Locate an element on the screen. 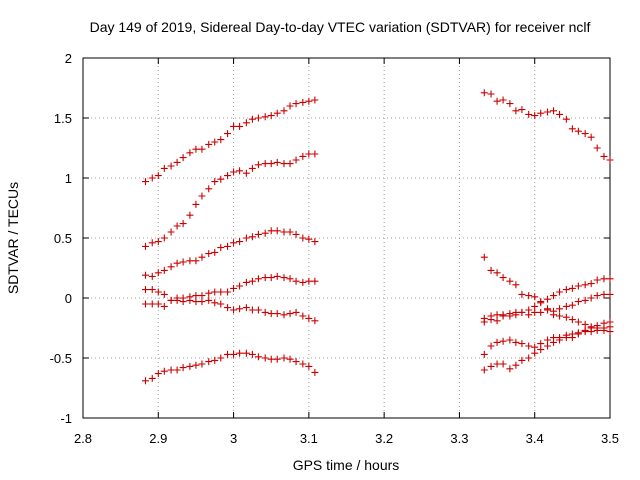 Image resolution: width=640 pixels, height=480 pixels. y-tick-label: -0.5 is located at coordinates (61, 358).